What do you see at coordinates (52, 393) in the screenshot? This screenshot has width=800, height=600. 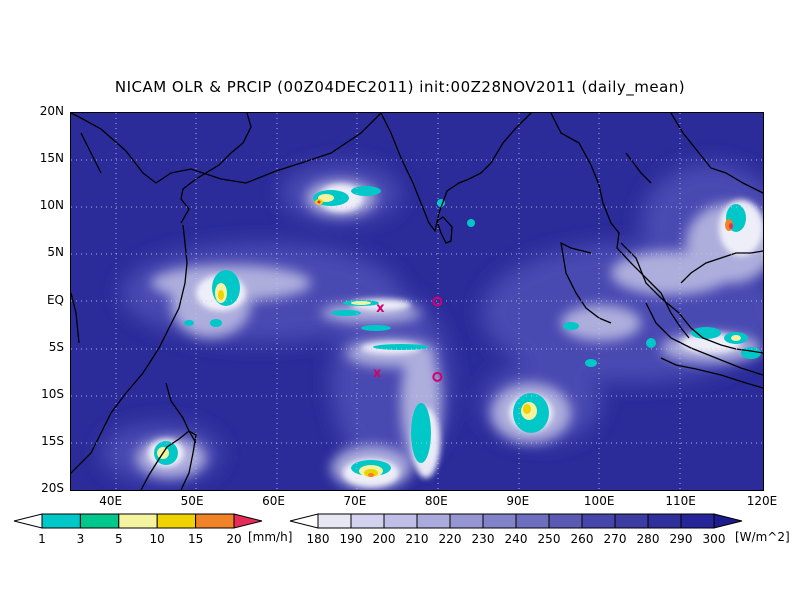 I see `latitude-label: 10S` at bounding box center [52, 393].